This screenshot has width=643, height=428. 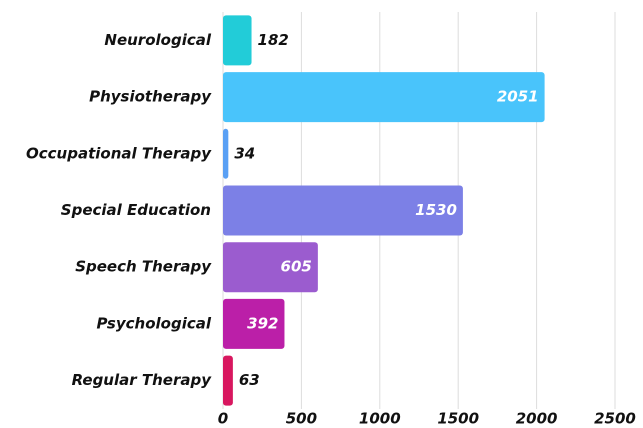 I want to click on value-label: 2051, so click(x=518, y=97).